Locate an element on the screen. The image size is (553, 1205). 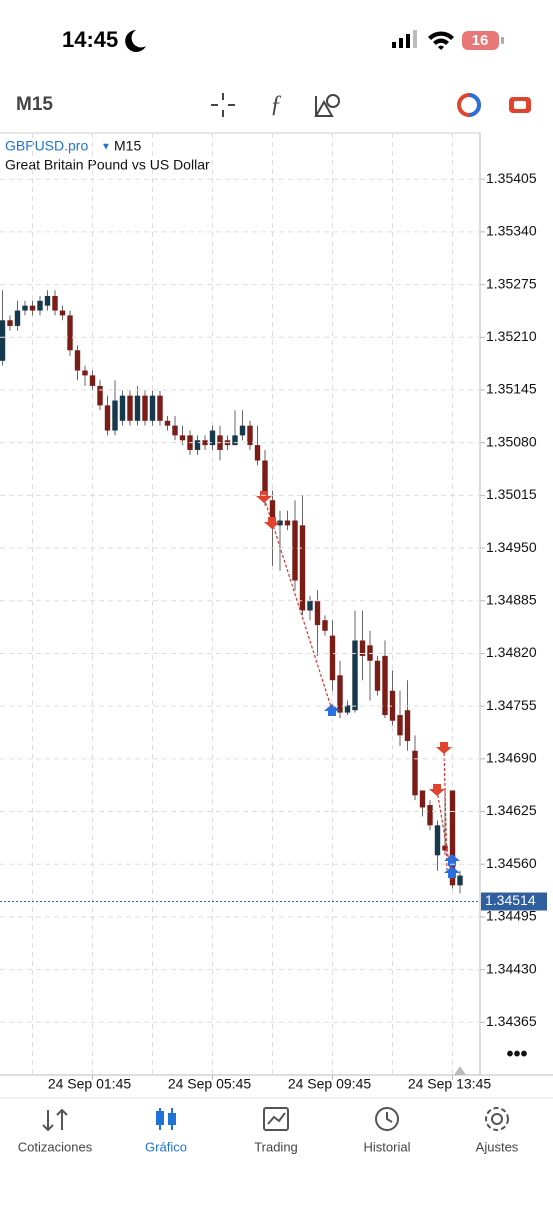
x-tick-label: 24 Sep 05:45 is located at coordinates (210, 1084).